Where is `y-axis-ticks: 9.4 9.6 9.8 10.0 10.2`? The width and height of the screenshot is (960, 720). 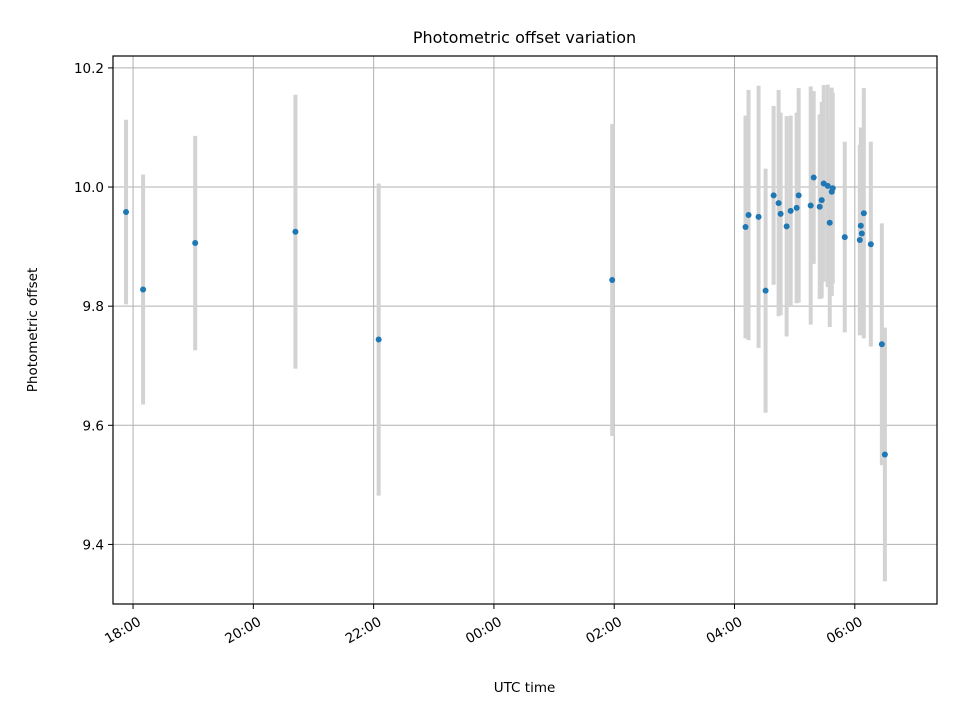 y-axis-ticks: 9.4 9.6 9.8 10.0 10.2 is located at coordinates (93, 307).